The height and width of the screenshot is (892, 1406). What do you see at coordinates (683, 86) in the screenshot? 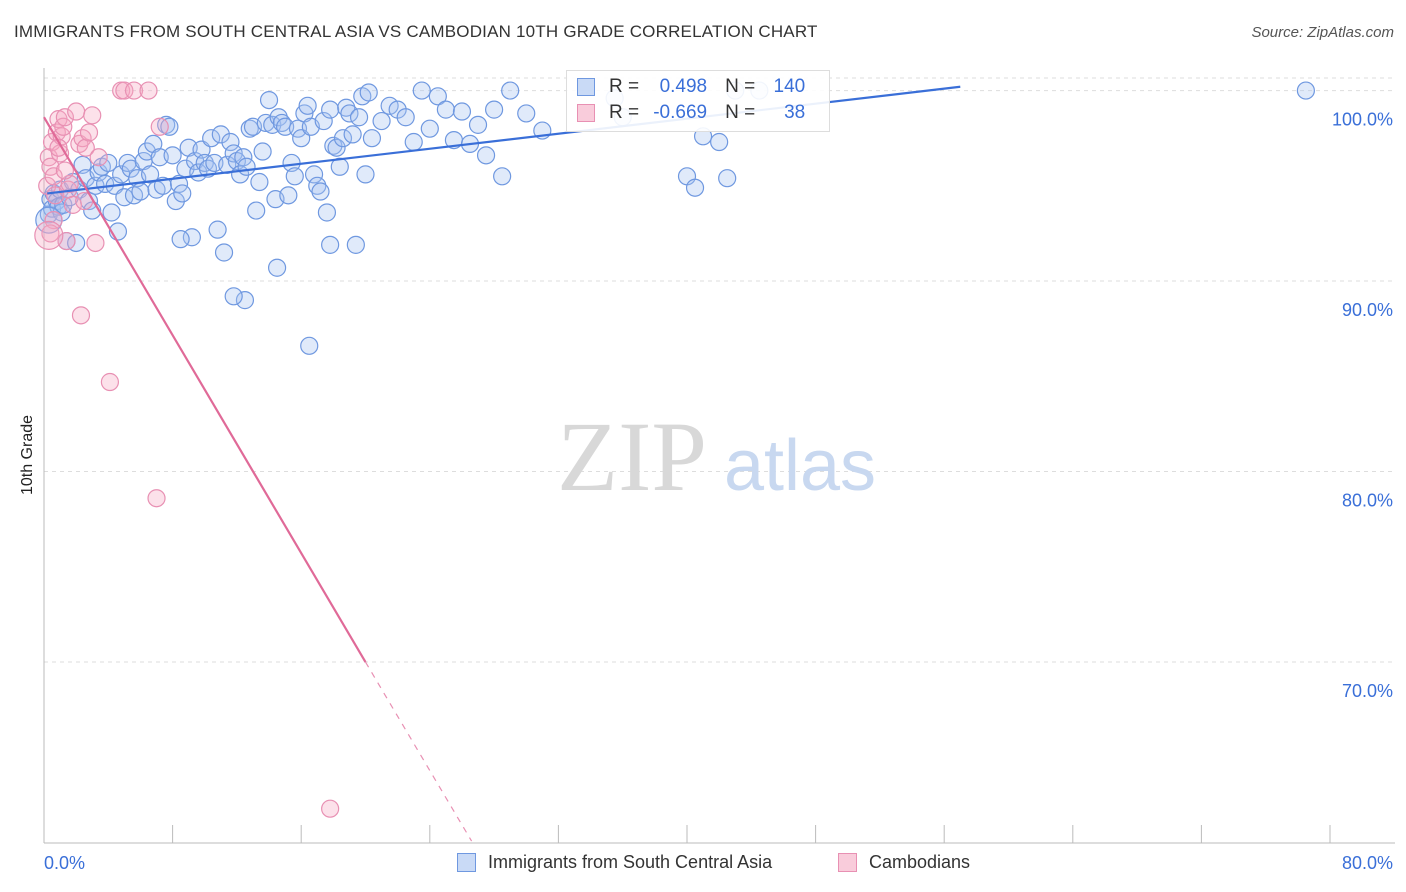
I see `legend-r-value: 0.498` at bounding box center [683, 86].